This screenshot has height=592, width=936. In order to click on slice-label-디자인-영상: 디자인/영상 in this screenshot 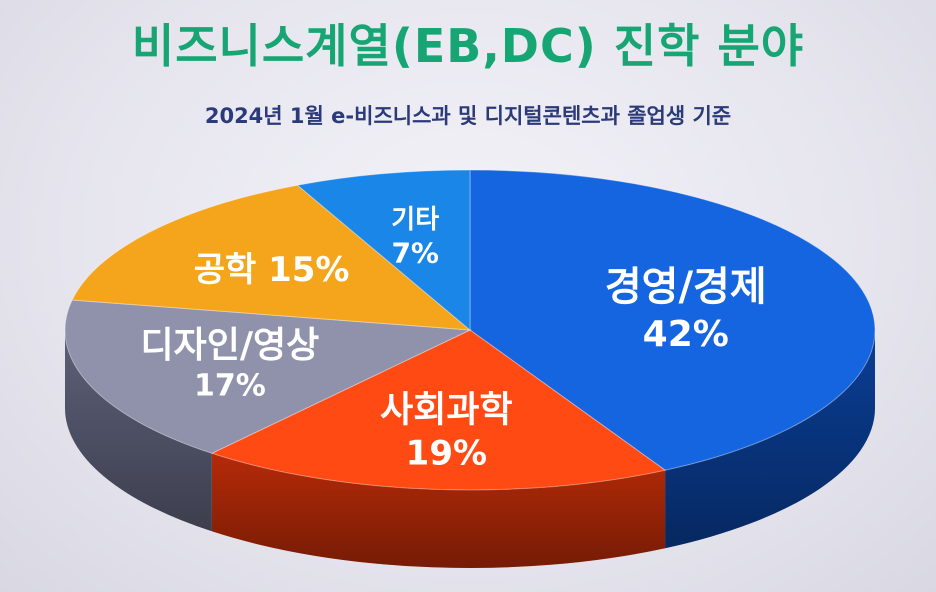, I will do `click(230, 345)`.